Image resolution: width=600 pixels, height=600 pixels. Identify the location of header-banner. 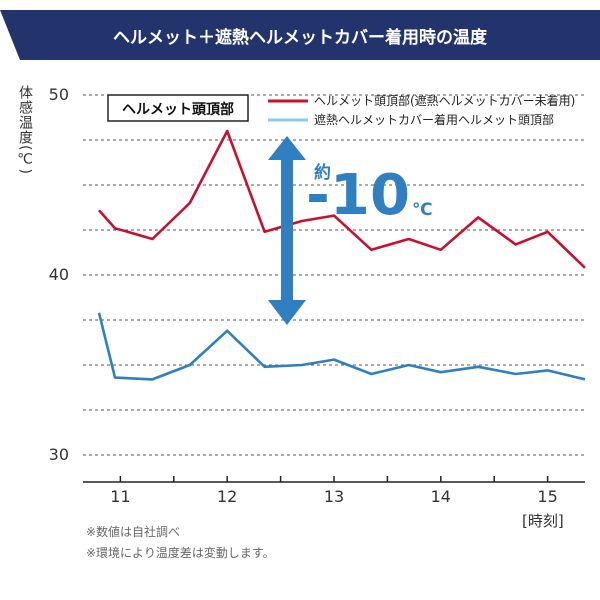
(300, 35).